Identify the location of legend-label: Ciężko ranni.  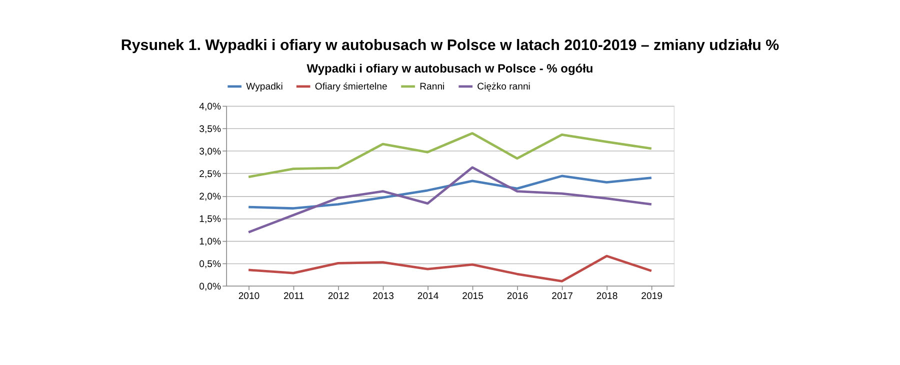
(503, 87).